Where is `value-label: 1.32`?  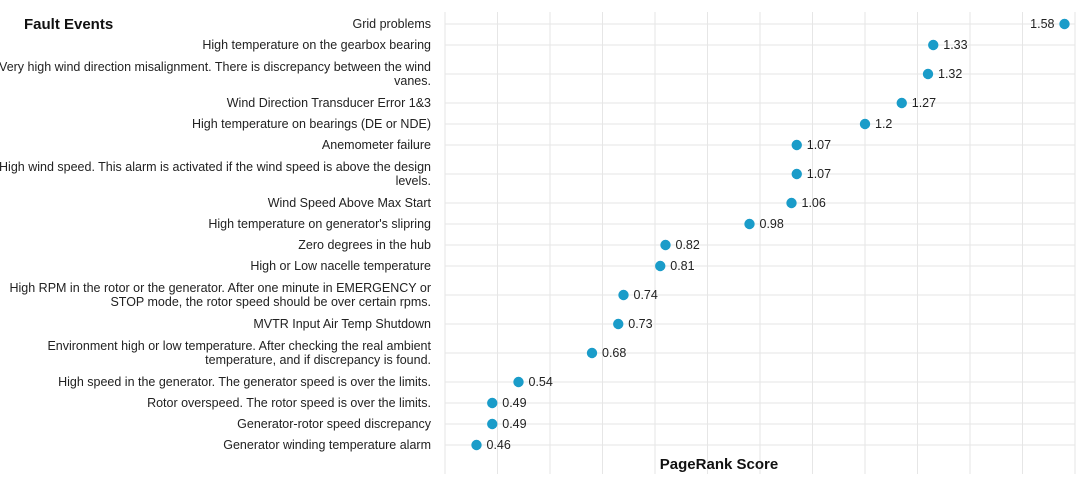 value-label: 1.32 is located at coordinates (950, 74).